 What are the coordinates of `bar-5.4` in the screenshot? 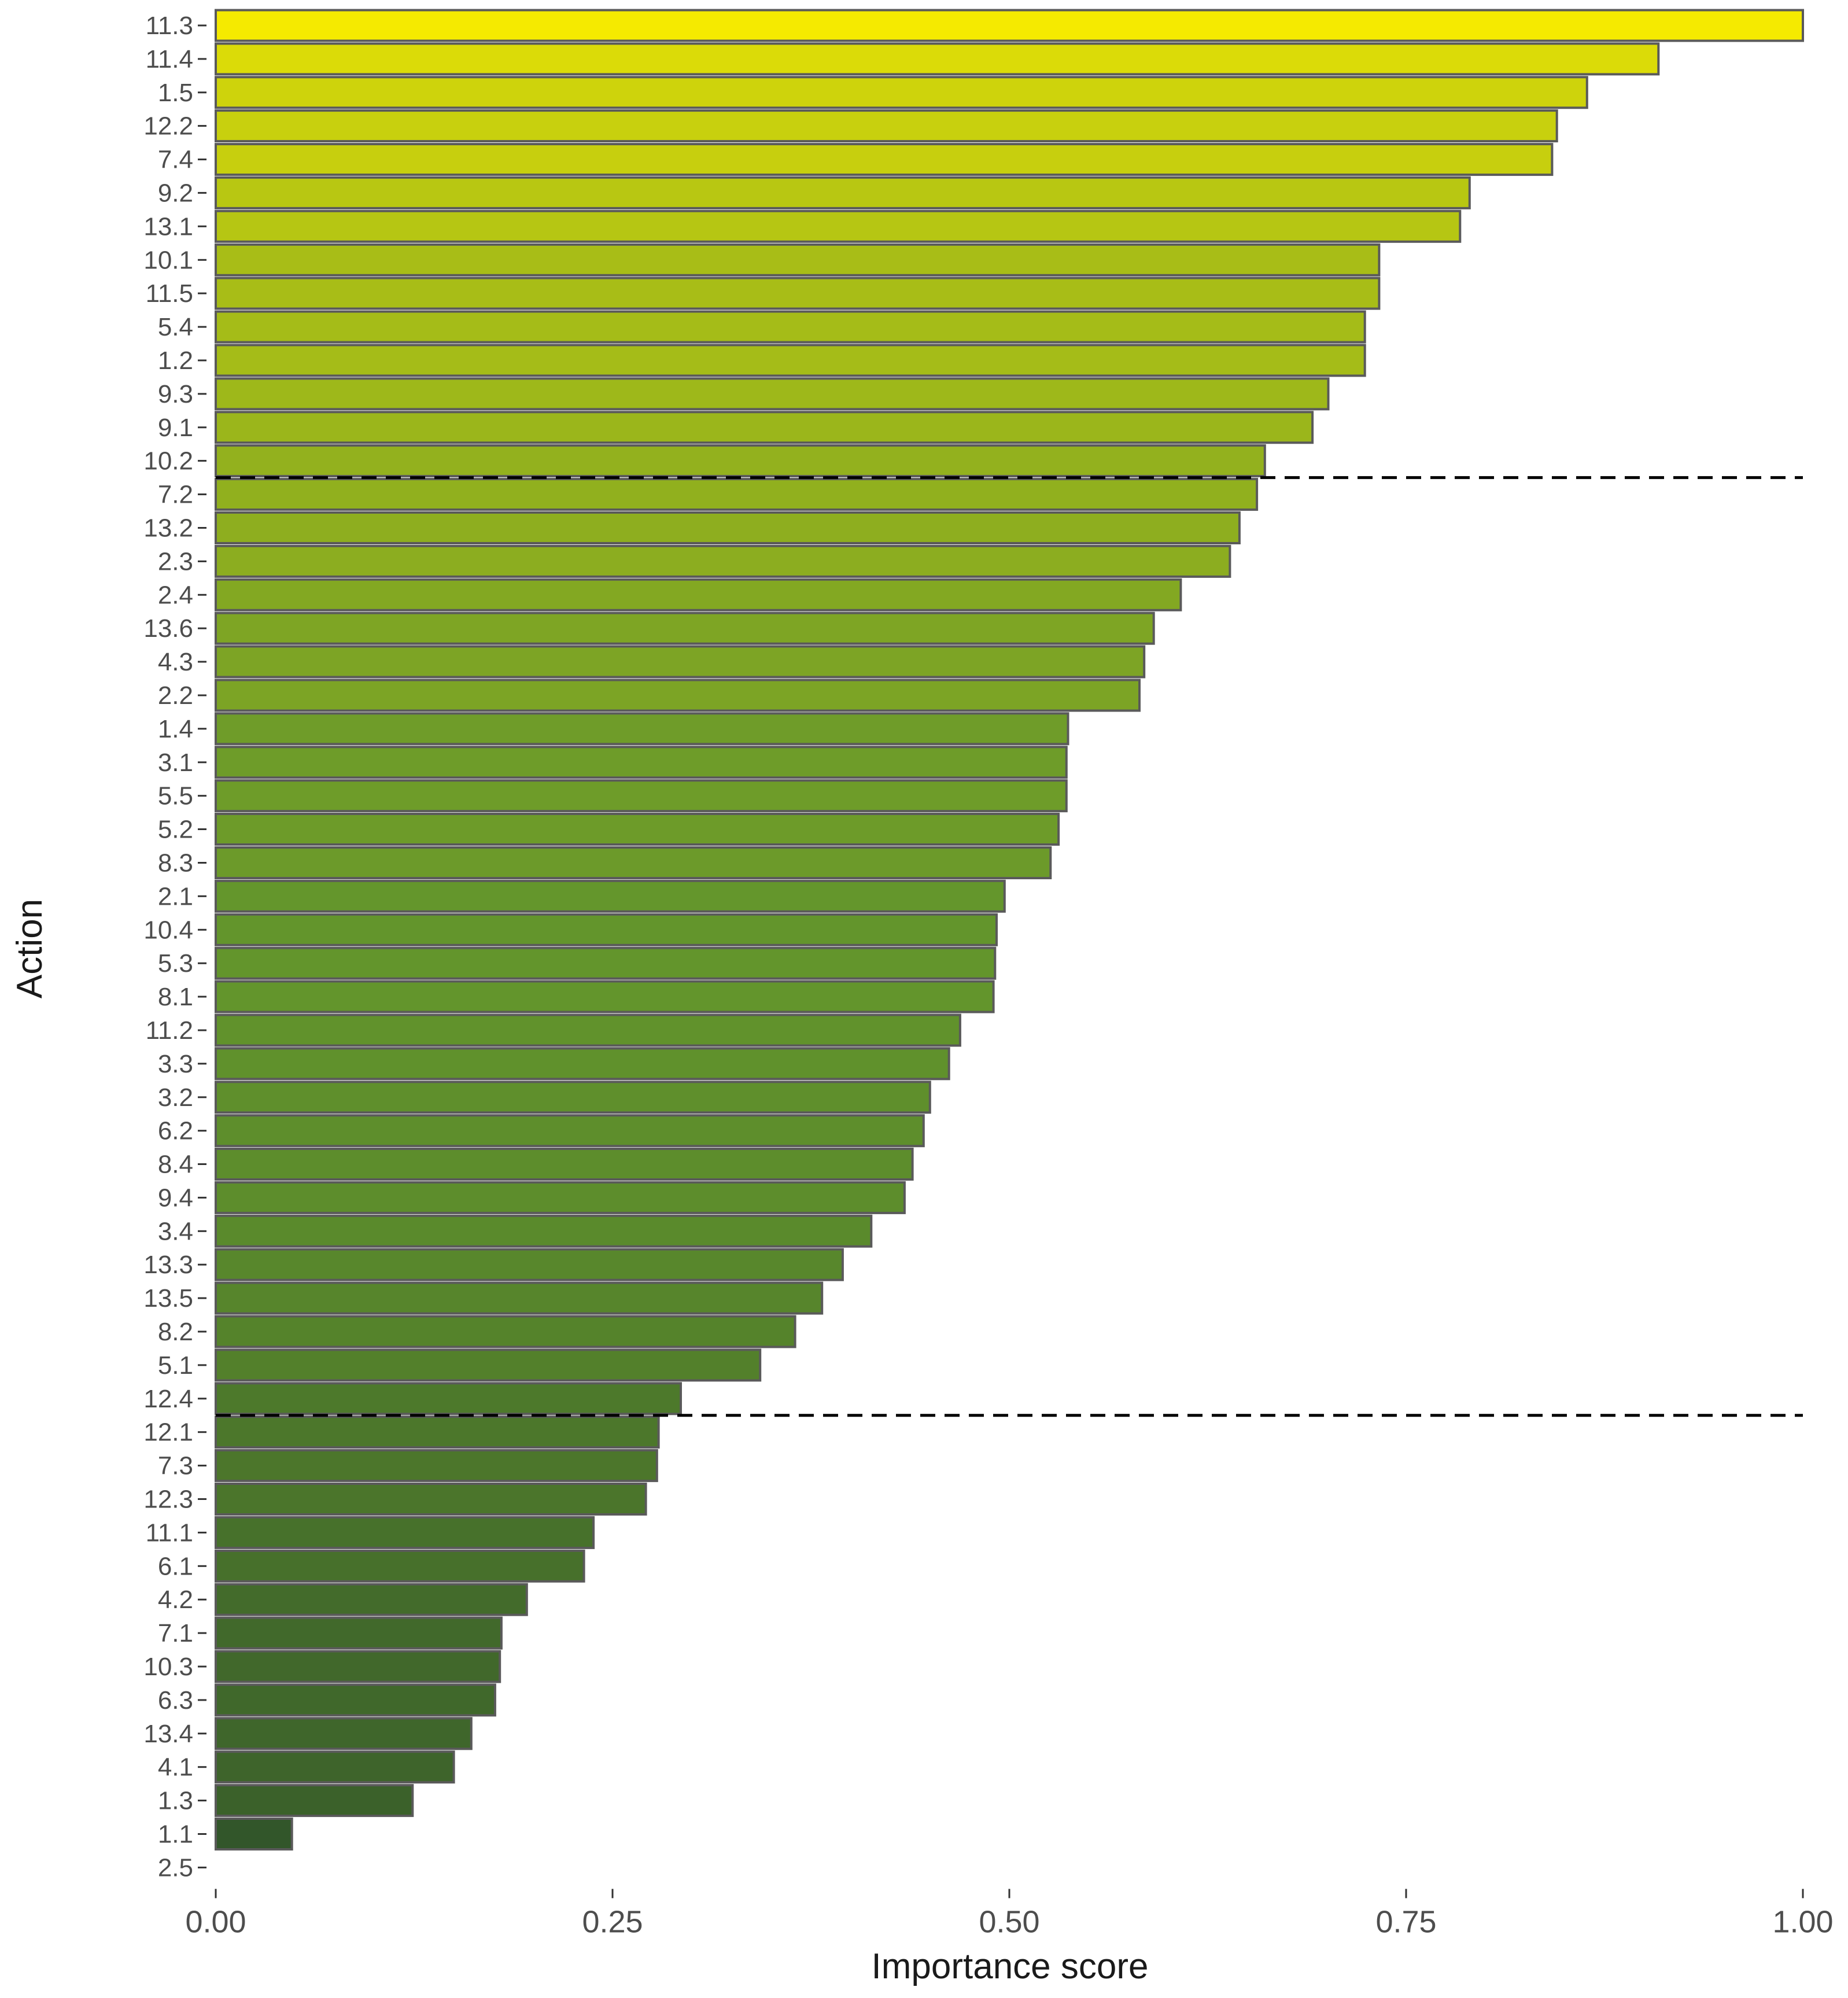 It's located at (791, 327).